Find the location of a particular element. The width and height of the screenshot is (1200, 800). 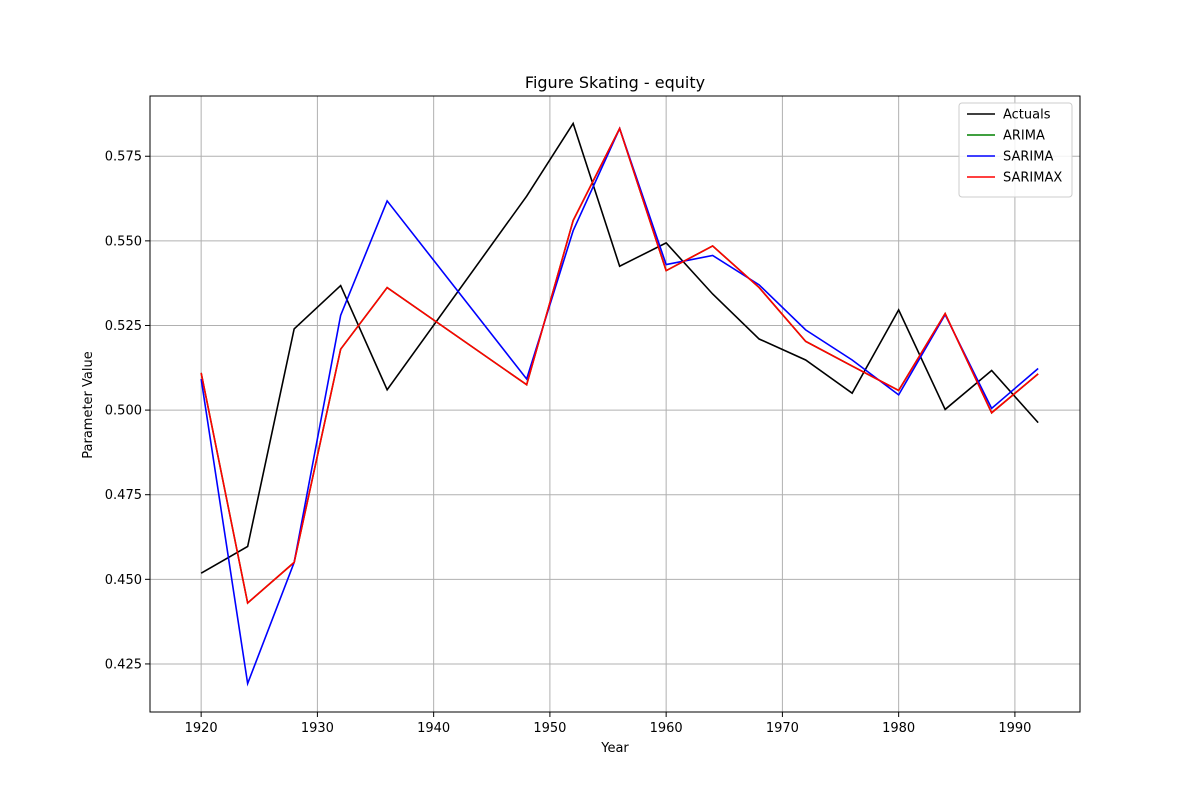

x-tick-label: 1950 is located at coordinates (549, 728).